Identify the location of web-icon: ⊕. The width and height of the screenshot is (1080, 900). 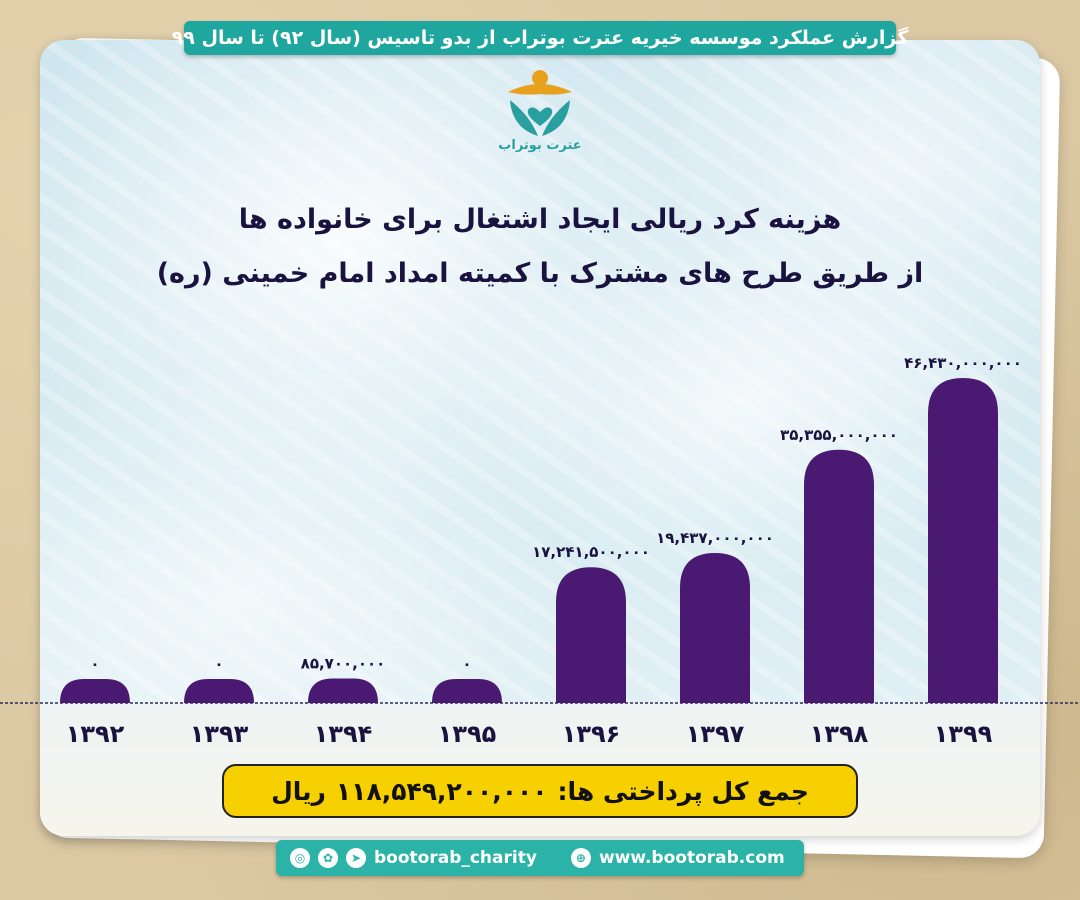
(580, 858).